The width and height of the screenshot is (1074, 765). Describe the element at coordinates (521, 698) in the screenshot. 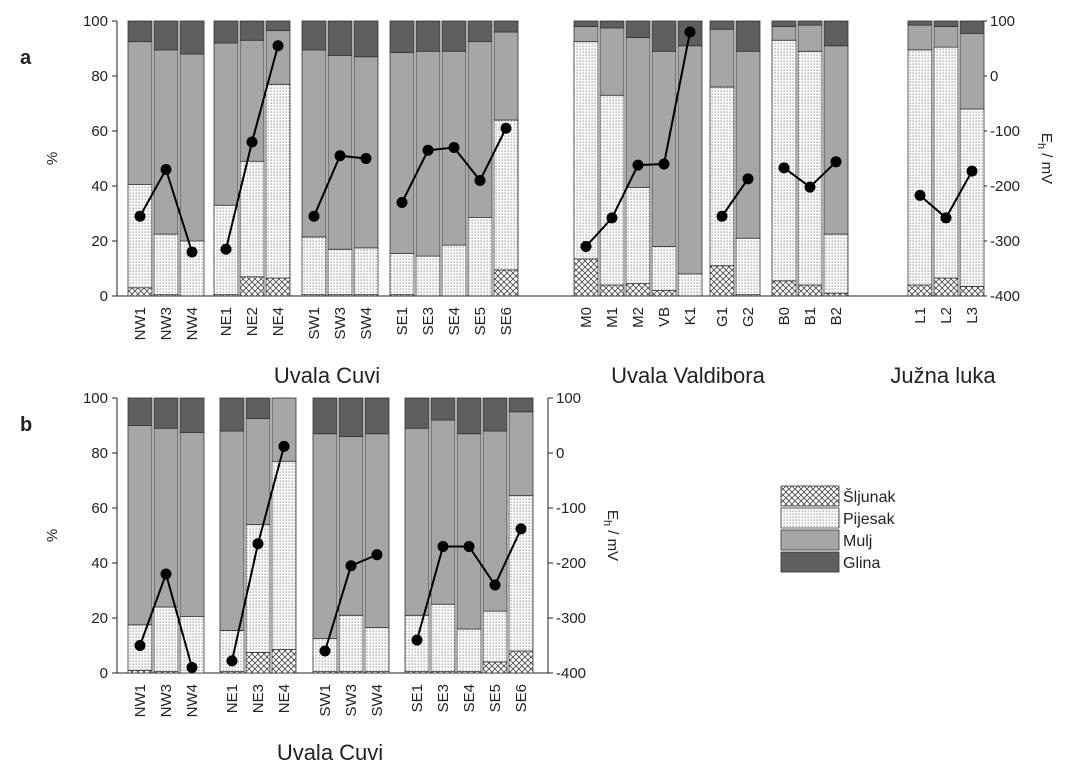

I see `x-tick-label: SE6` at that location.